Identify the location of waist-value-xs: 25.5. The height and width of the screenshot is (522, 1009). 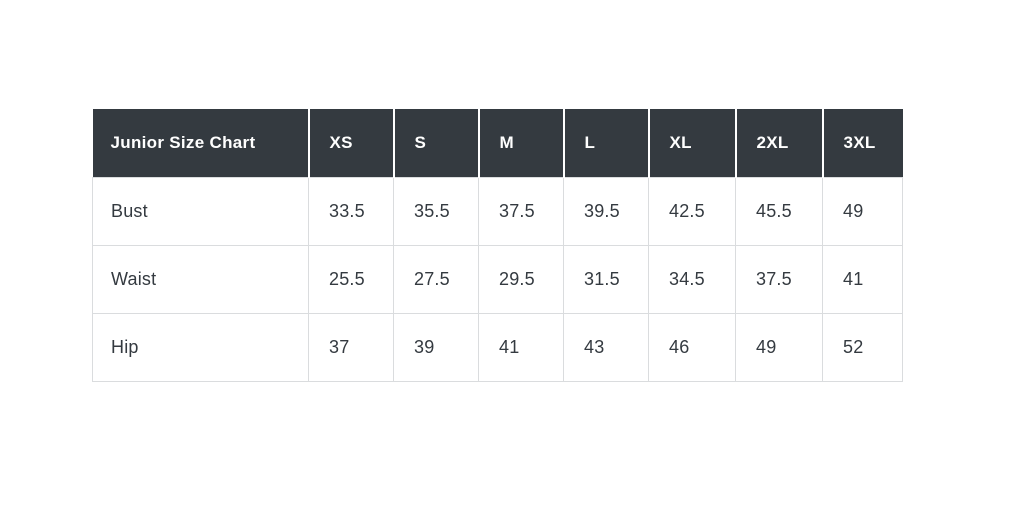
(351, 279).